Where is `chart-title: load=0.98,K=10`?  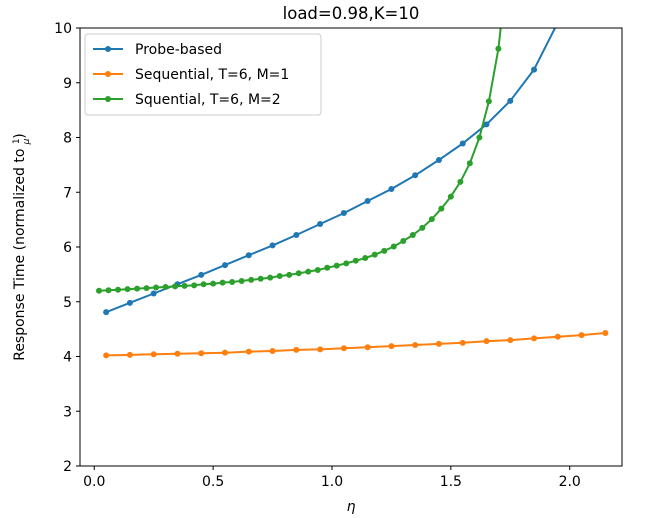
chart-title: load=0.98,K=10 is located at coordinates (351, 13).